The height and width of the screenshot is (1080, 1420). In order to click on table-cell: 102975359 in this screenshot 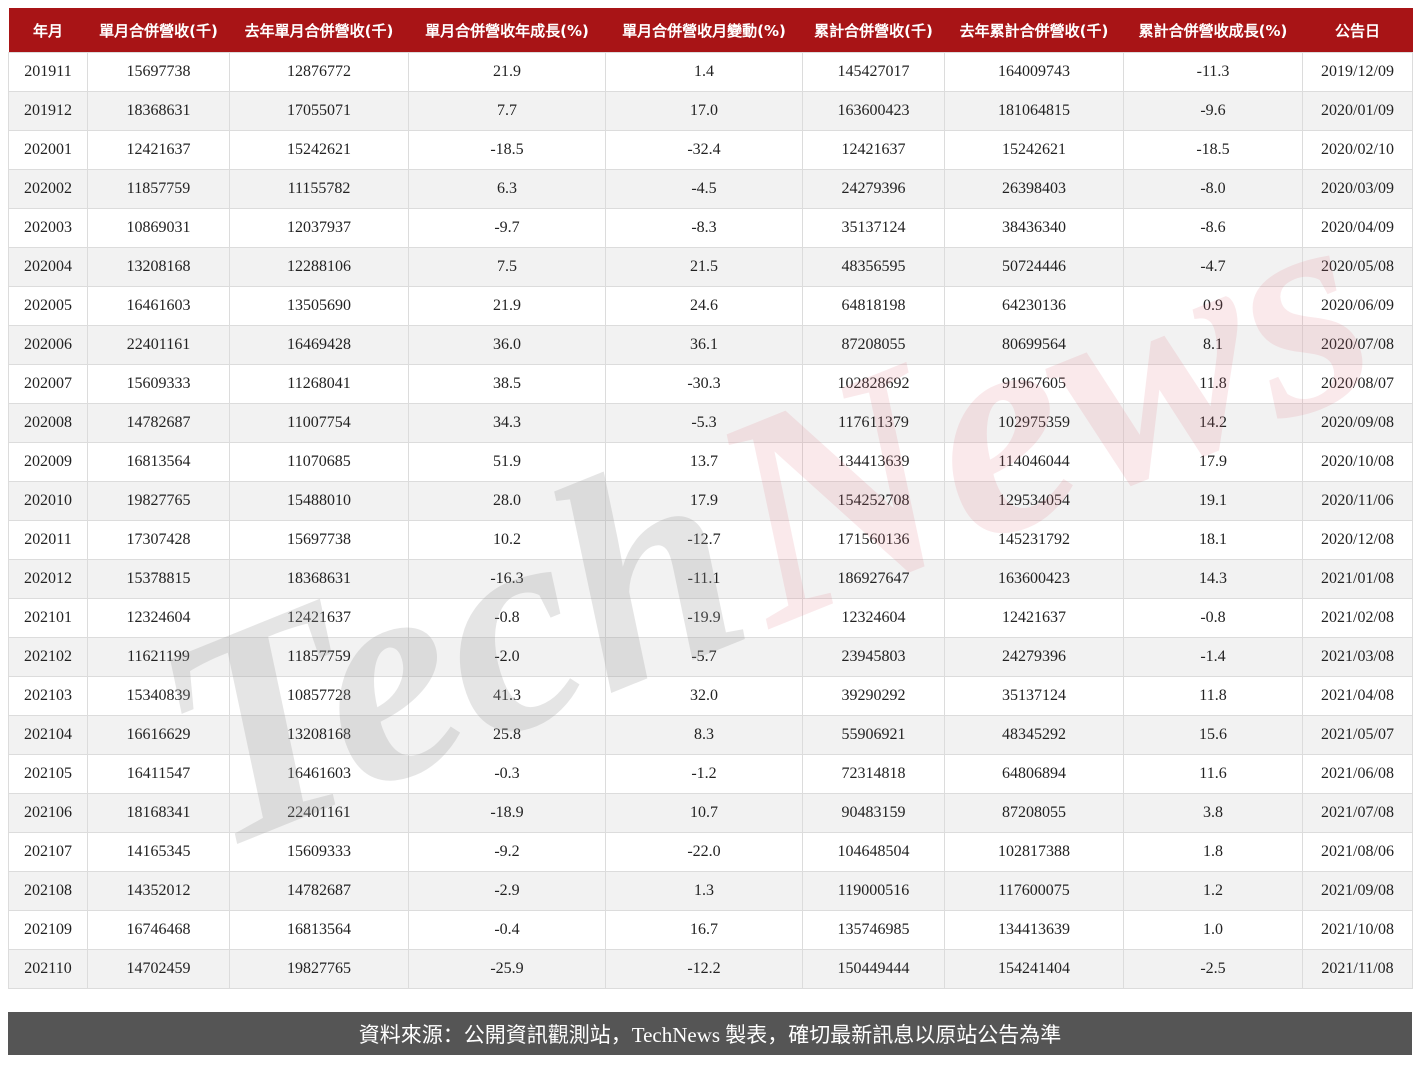, I will do `click(1034, 423)`.